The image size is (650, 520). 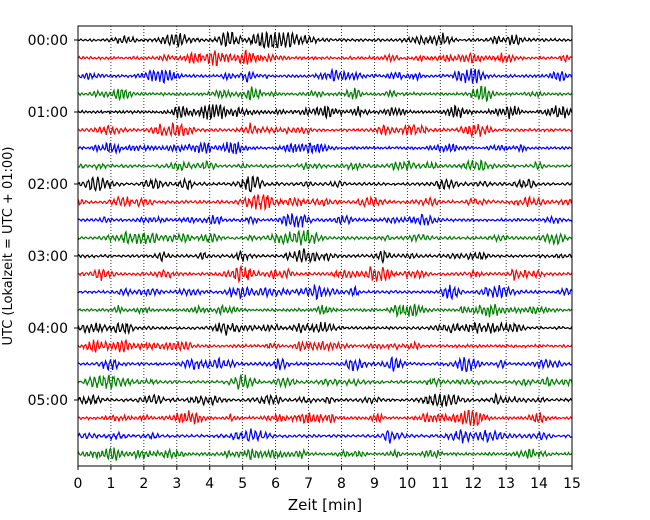 I want to click on x-tick-label: 7, so click(x=308, y=484).